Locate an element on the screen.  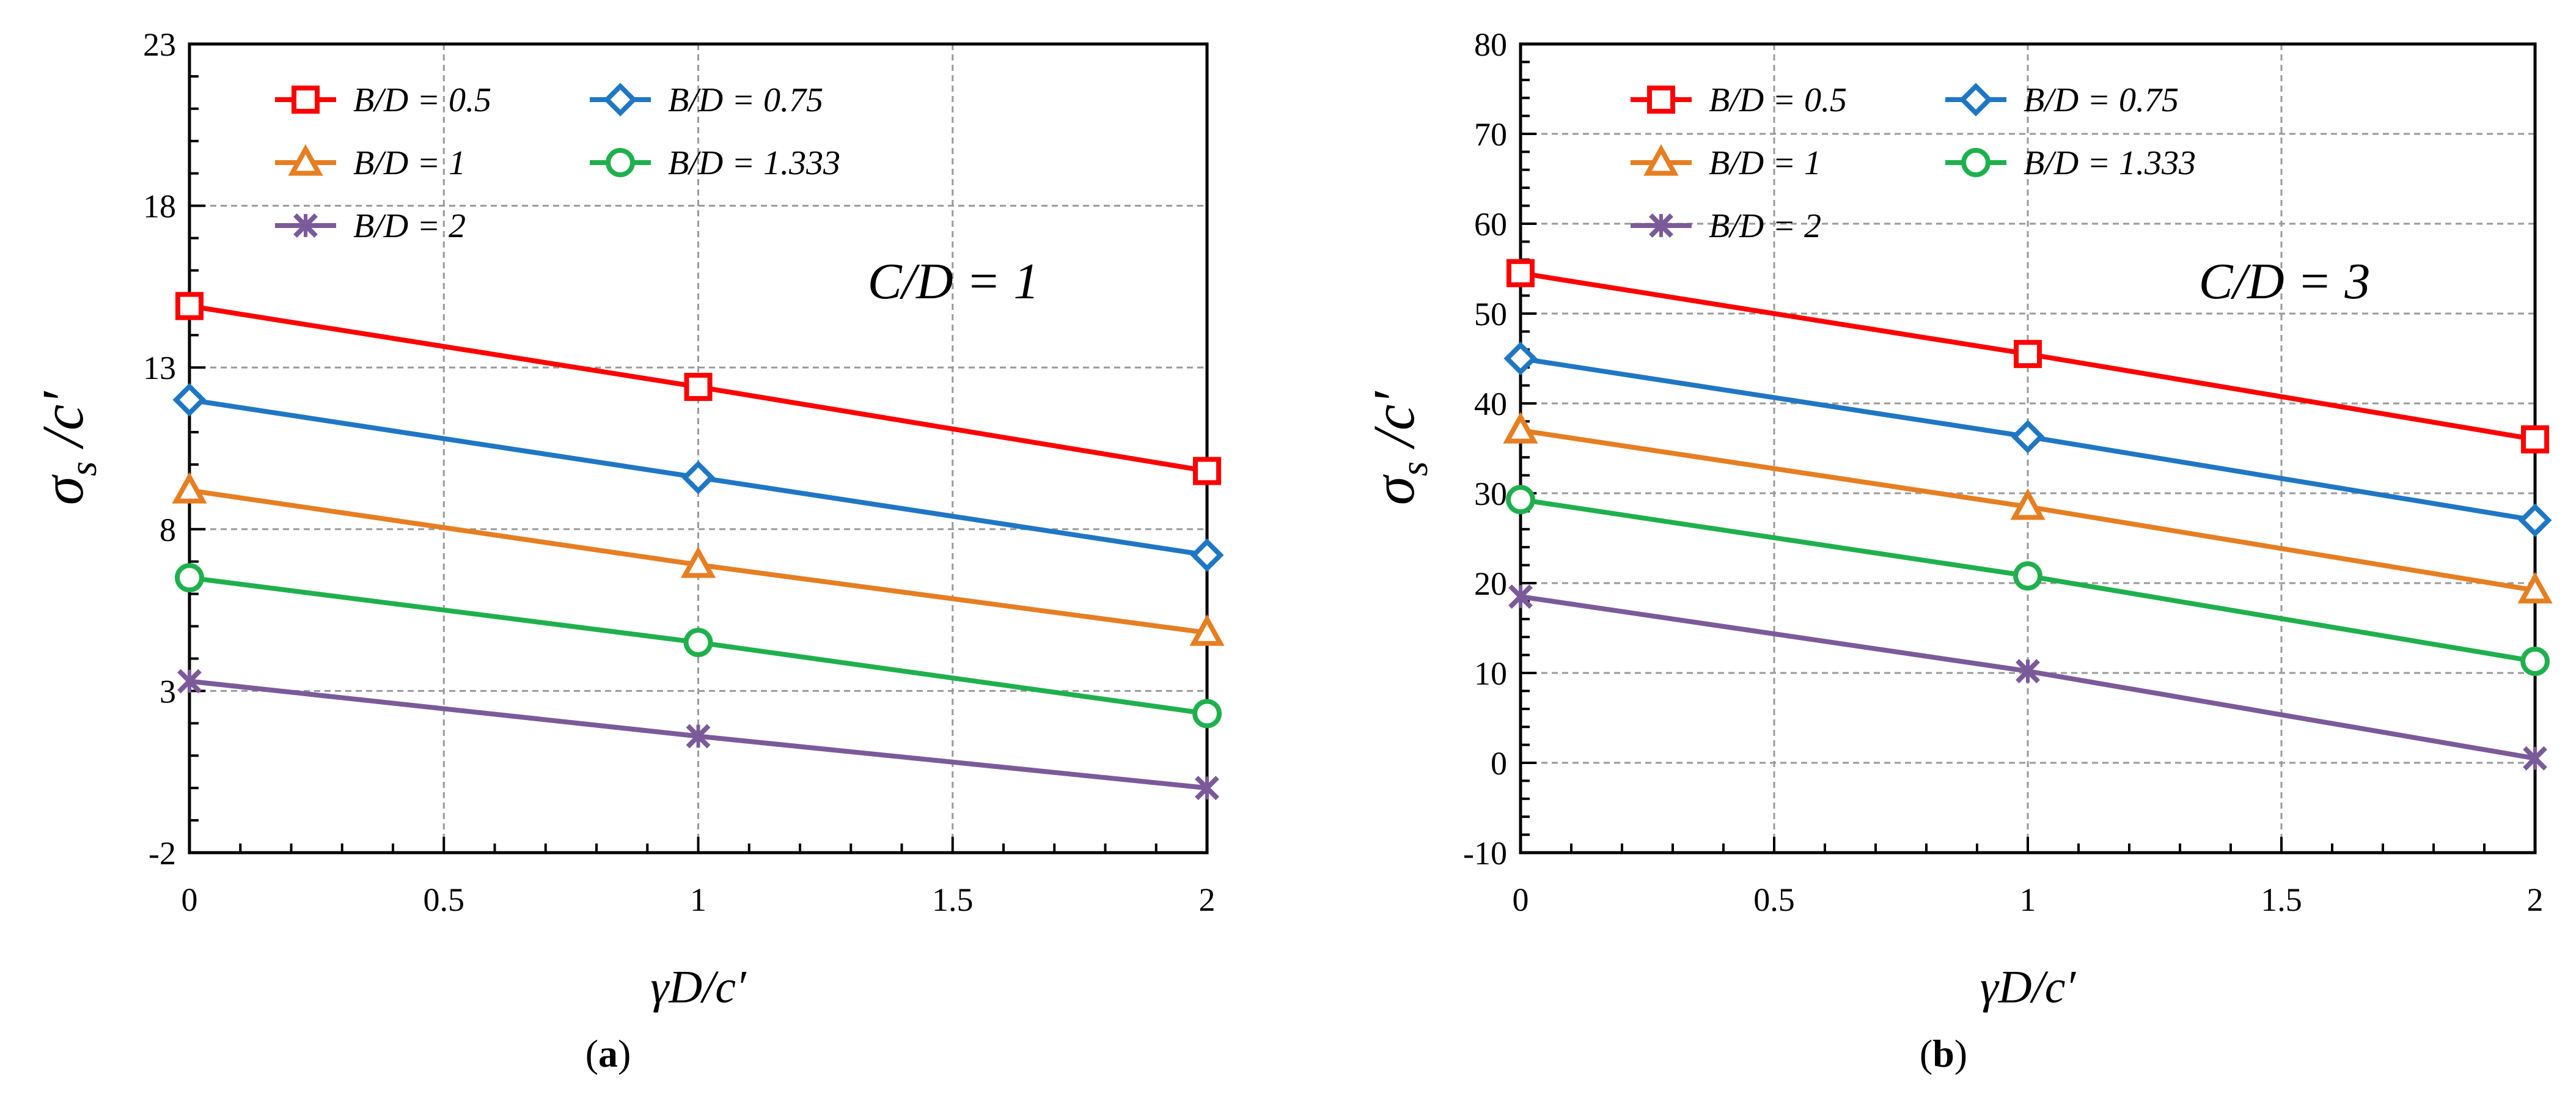
panel-label-letter: b is located at coordinates (1943, 1053).